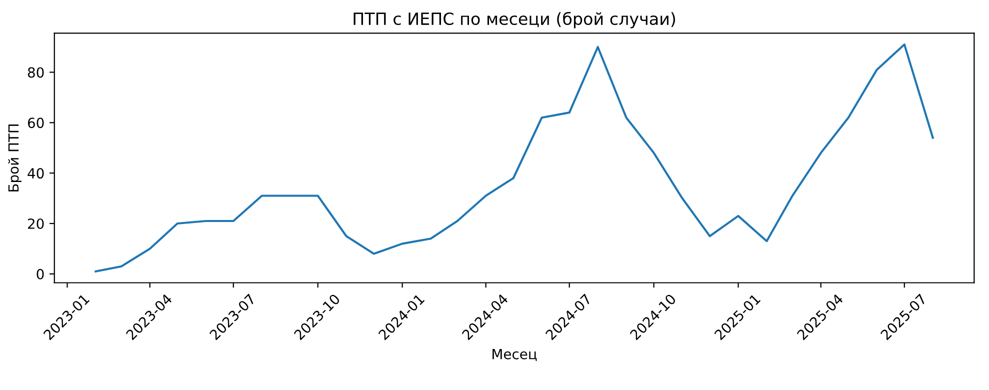 This screenshot has height=390, width=989. I want to click on y-tick-label: 0, so click(40, 274).